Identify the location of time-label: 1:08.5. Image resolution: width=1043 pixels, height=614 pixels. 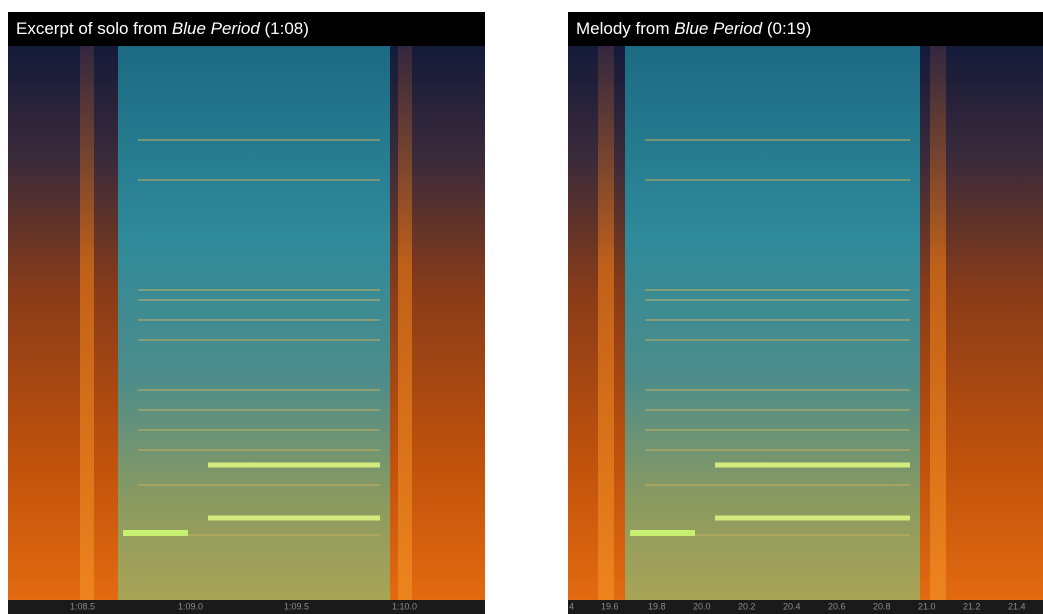
(82, 606).